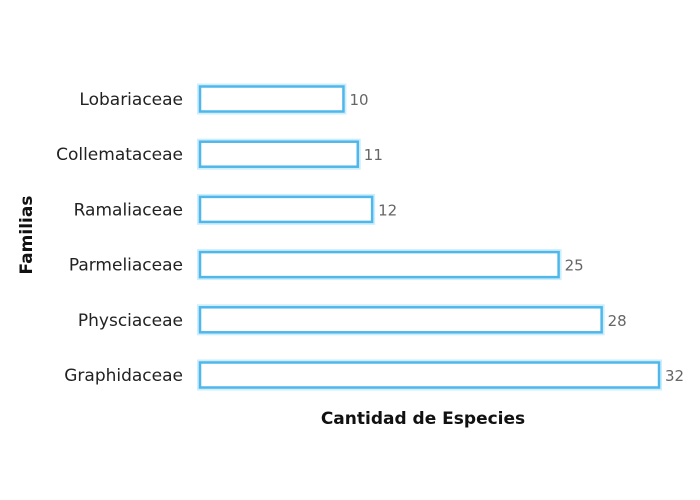 This screenshot has height=500, width=700. I want to click on bar-collemataceae, so click(279, 154).